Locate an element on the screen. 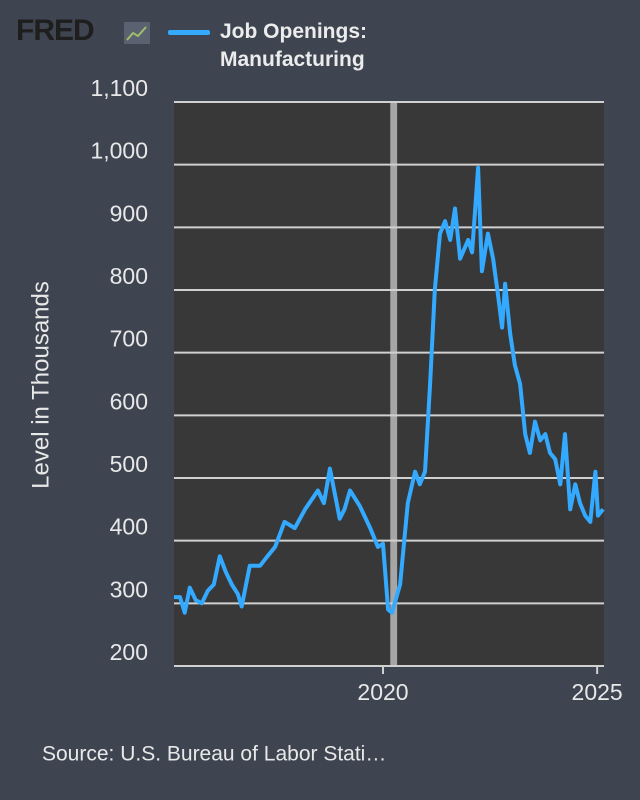 The image size is (640, 800). y-tick-label: 800 is located at coordinates (129, 276).